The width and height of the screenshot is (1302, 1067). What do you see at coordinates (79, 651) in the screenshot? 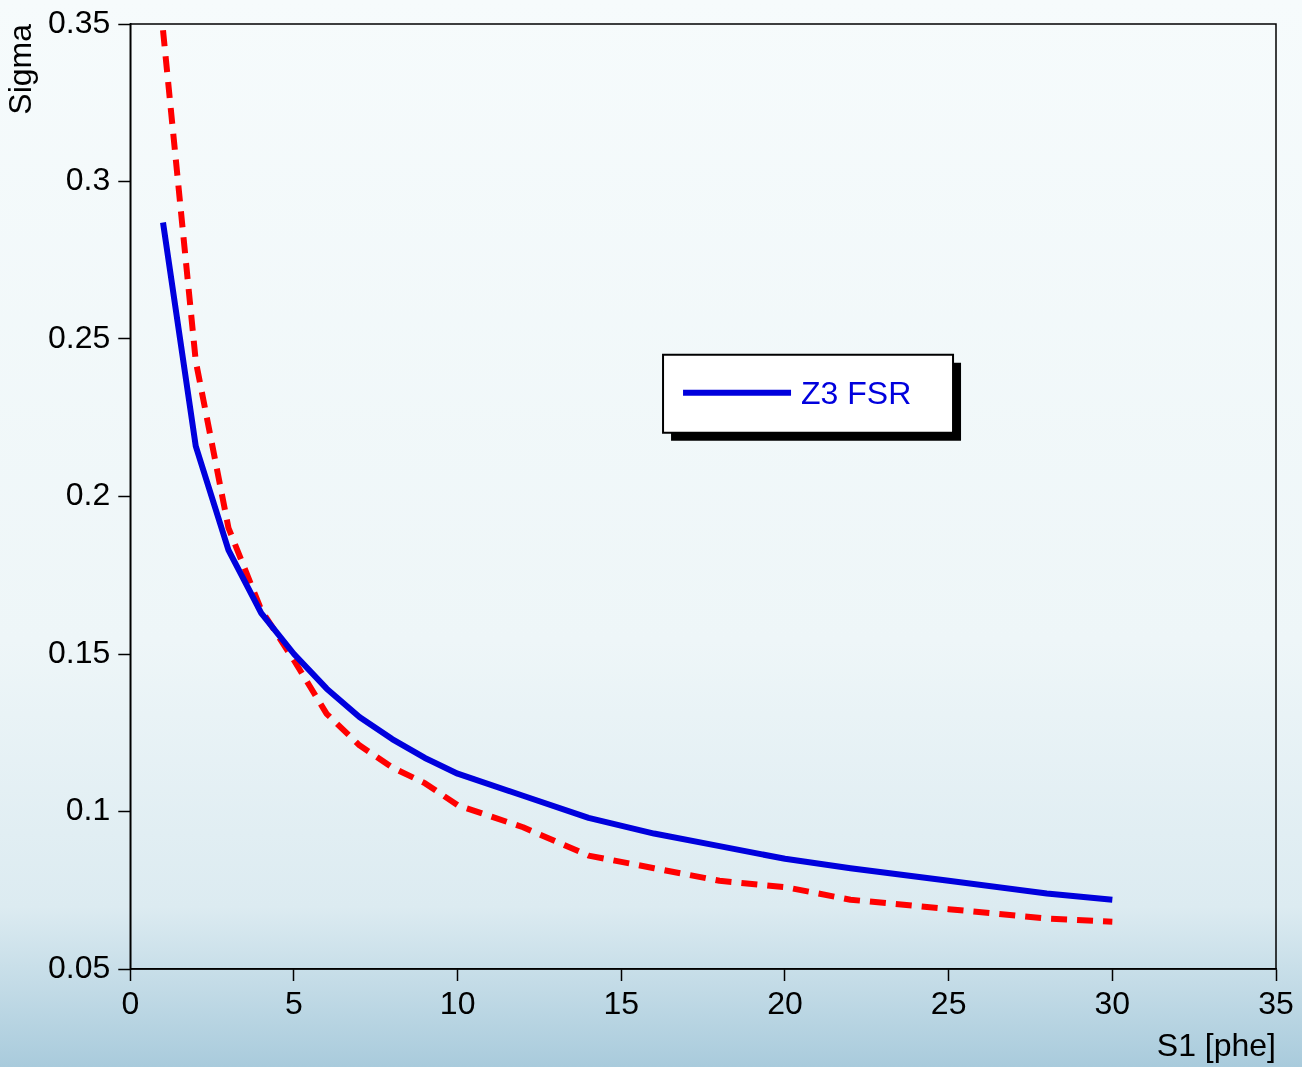
I see `y-tick-label: 0.15` at bounding box center [79, 651].